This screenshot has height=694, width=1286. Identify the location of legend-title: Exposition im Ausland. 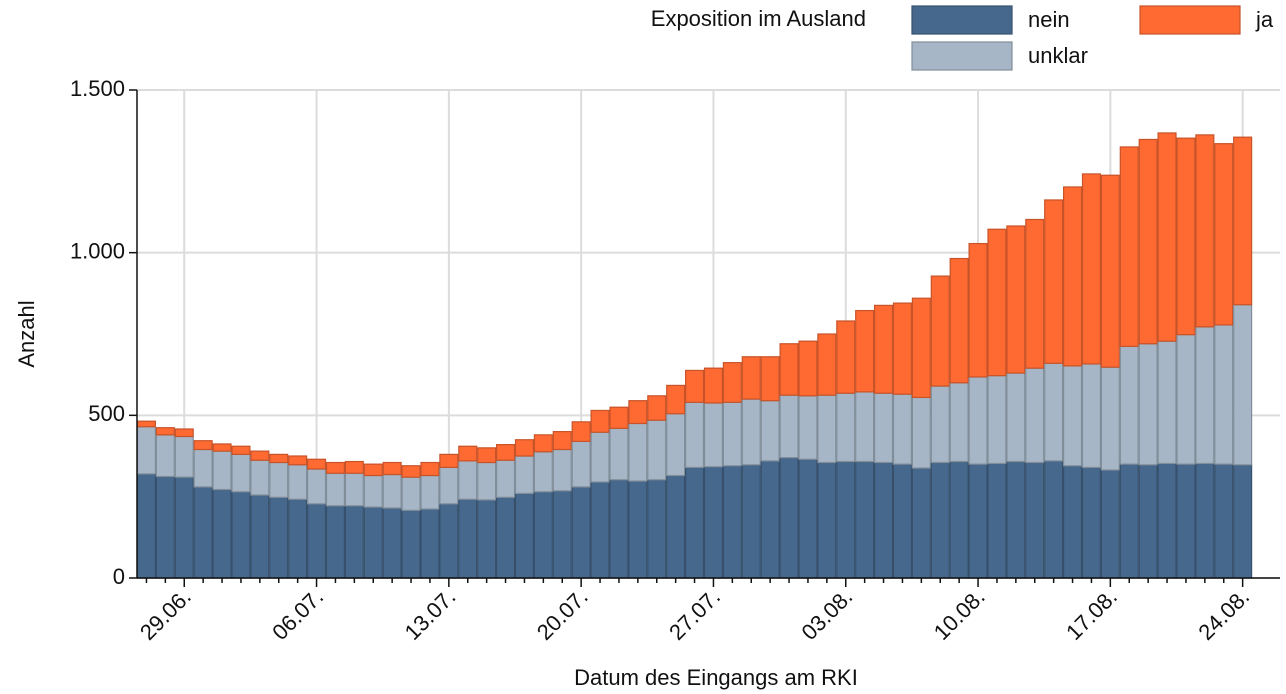
(758, 18).